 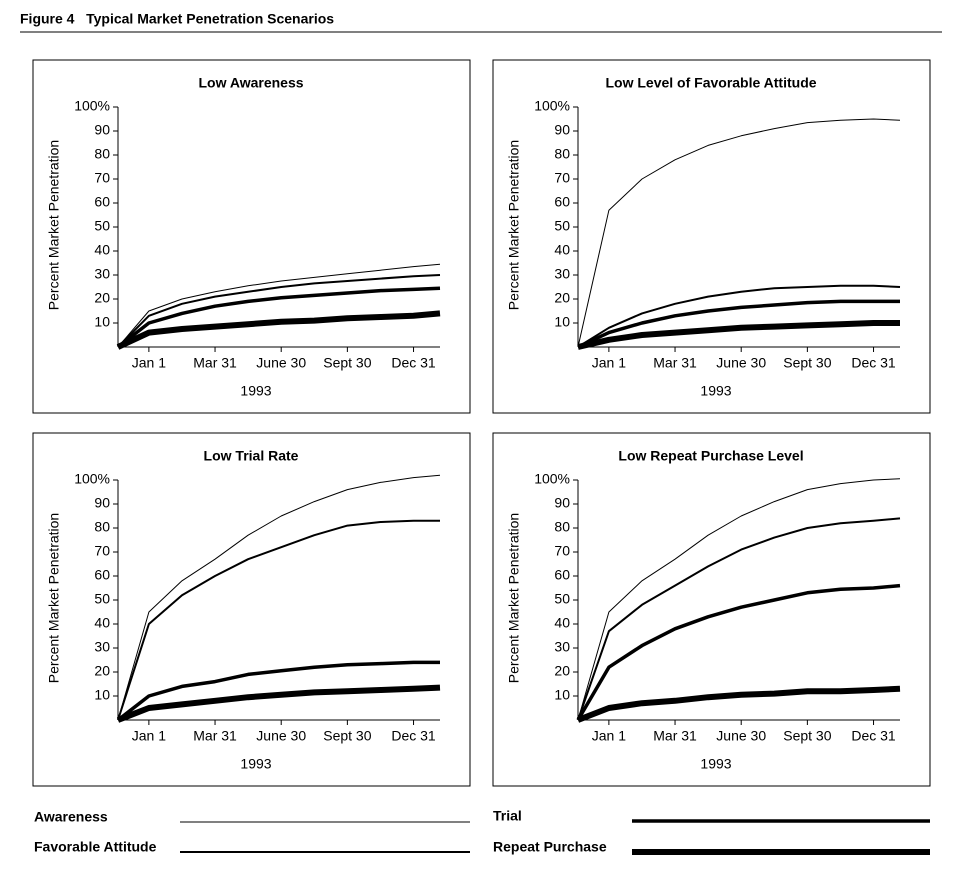 I want to click on chart-title: Low Repeat Purchase Level, so click(x=710, y=456).